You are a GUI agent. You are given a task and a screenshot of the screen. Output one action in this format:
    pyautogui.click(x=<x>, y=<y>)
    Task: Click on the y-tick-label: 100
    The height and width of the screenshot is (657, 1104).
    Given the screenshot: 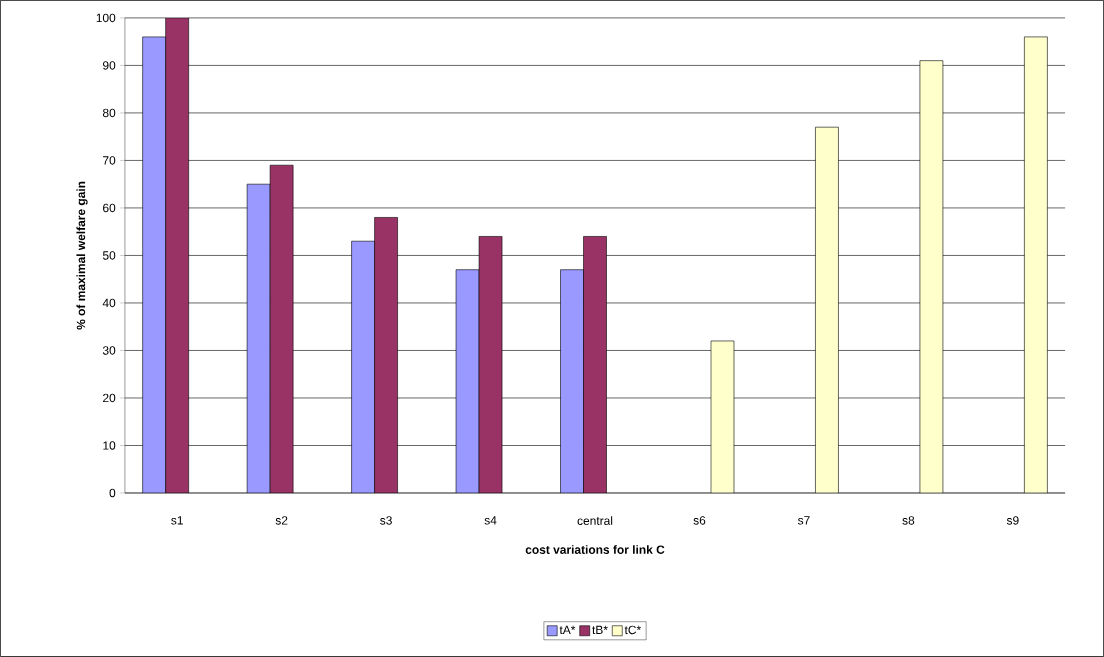 What is the action you would take?
    pyautogui.click(x=106, y=18)
    